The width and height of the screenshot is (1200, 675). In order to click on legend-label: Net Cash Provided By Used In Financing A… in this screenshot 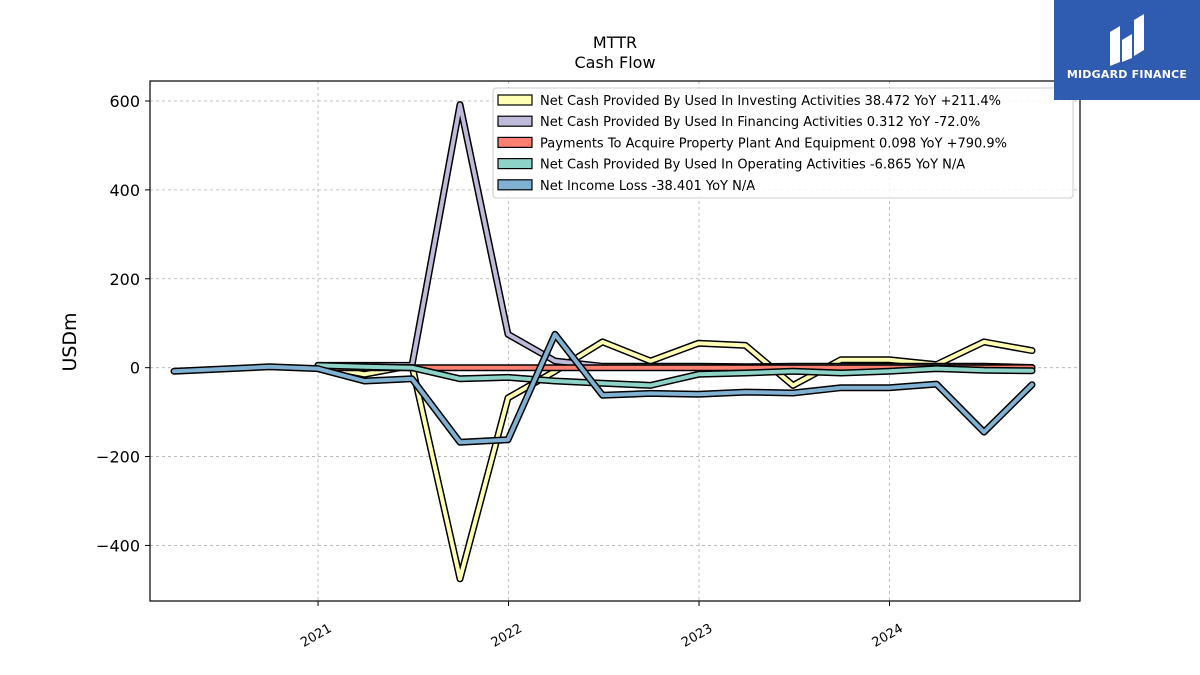, I will do `click(760, 122)`.